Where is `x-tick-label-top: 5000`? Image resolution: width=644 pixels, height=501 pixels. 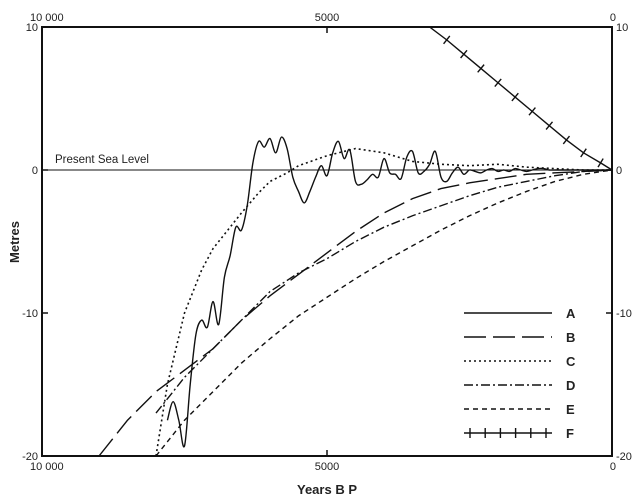
x-tick-label-top: 5000 is located at coordinates (327, 18).